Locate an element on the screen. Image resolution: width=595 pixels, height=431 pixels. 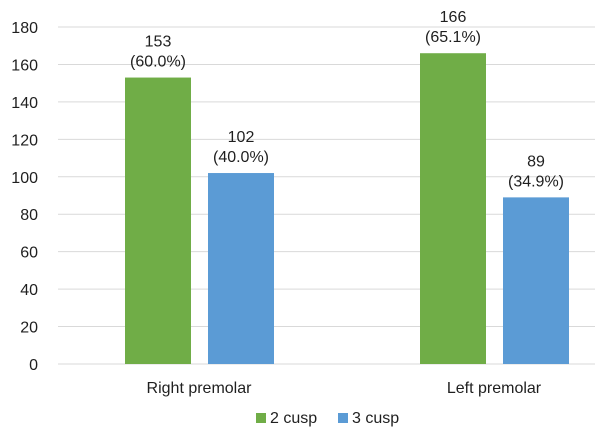
x-category-label: Right premolar is located at coordinates (200, 388).